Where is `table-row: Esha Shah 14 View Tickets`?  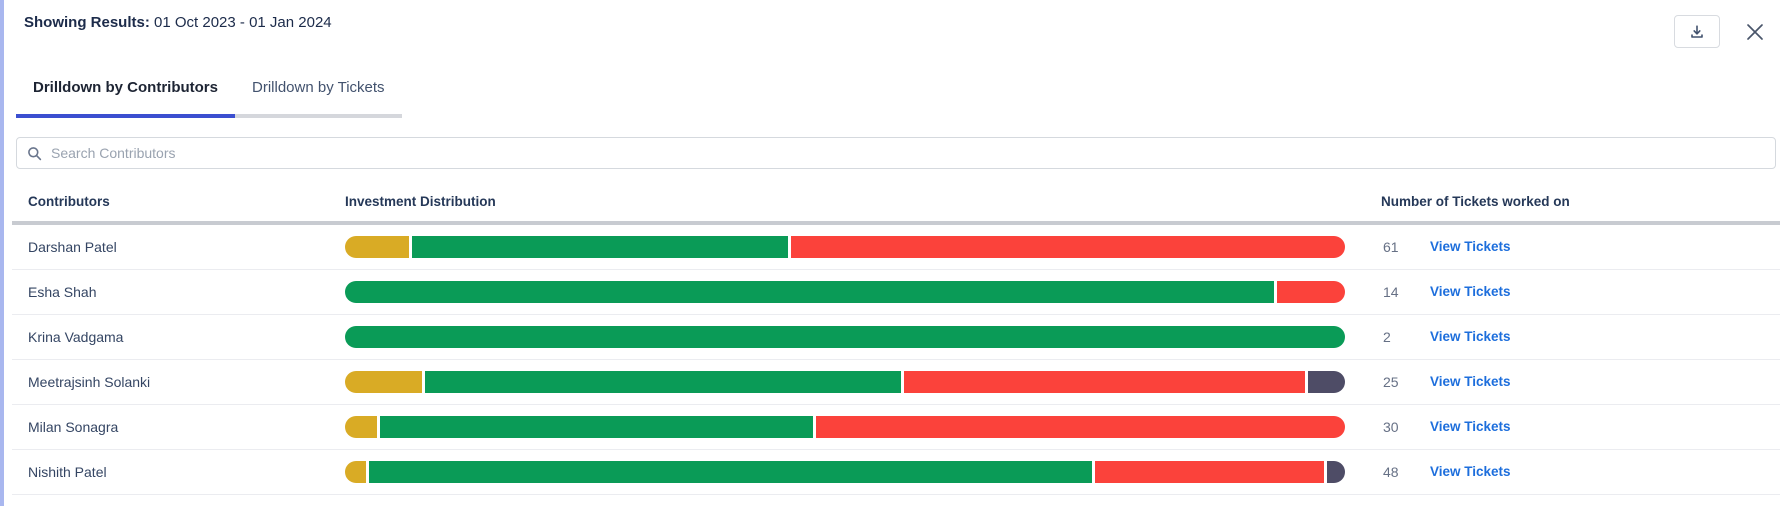
table-row: Esha Shah 14 View Tickets is located at coordinates (896, 292).